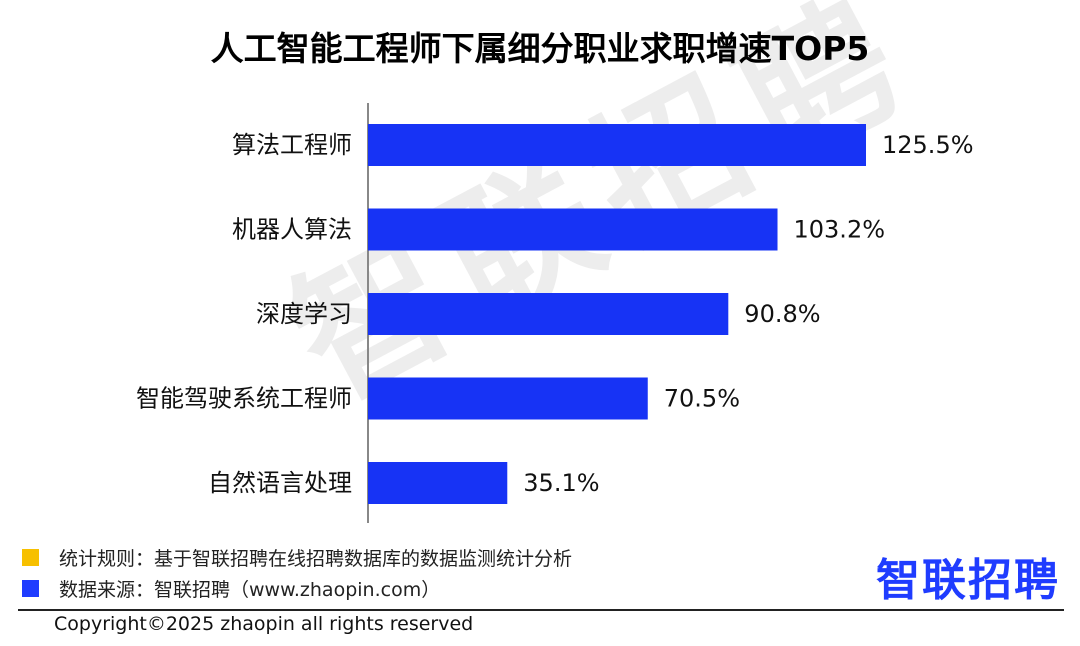  What do you see at coordinates (541, 610) in the screenshot?
I see `footer-divider` at bounding box center [541, 610].